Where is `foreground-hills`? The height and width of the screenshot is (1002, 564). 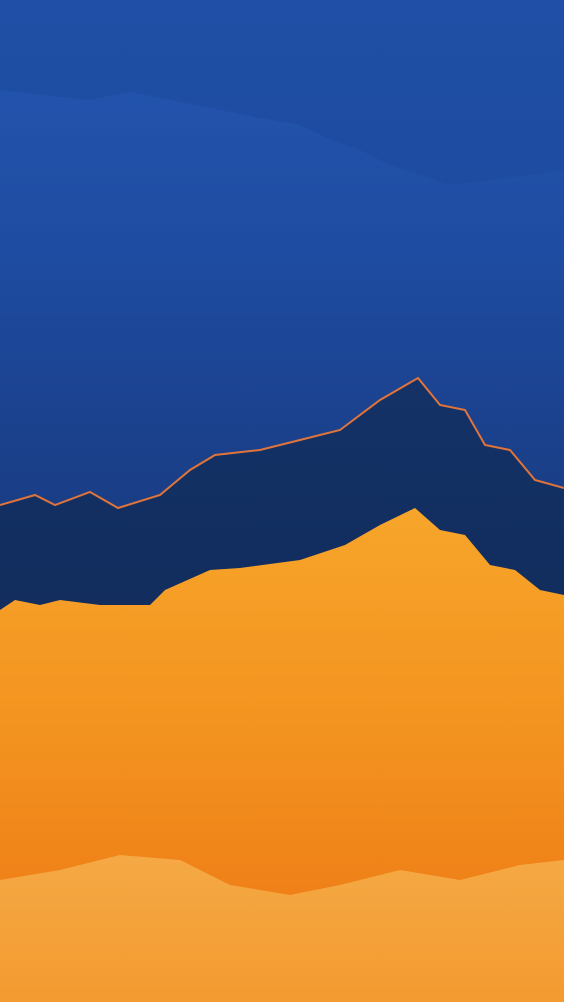
foreground-hills is located at coordinates (282, 928).